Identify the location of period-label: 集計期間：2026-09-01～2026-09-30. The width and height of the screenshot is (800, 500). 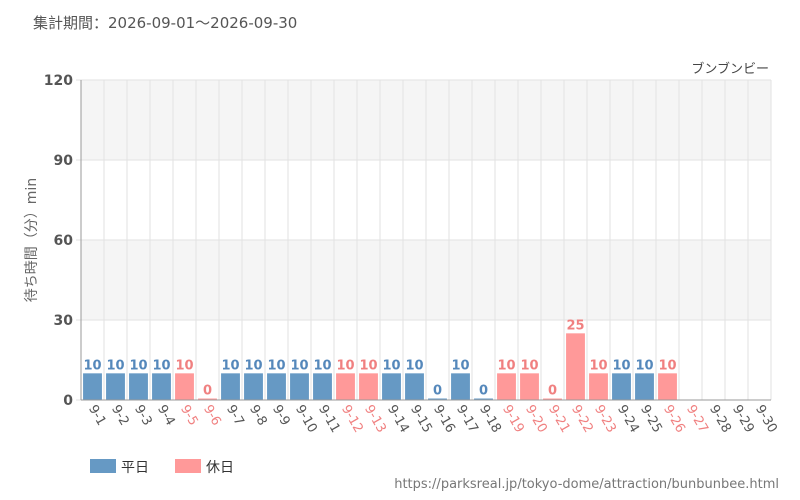
(165, 23).